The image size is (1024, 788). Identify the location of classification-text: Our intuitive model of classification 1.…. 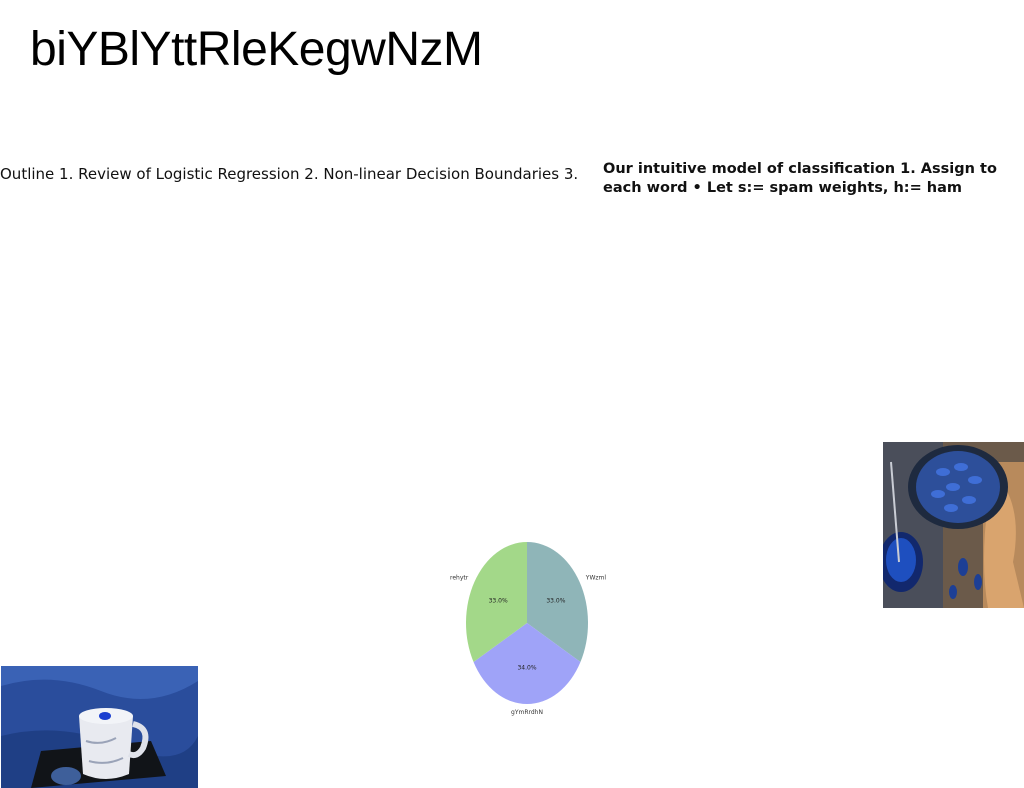
(800, 178).